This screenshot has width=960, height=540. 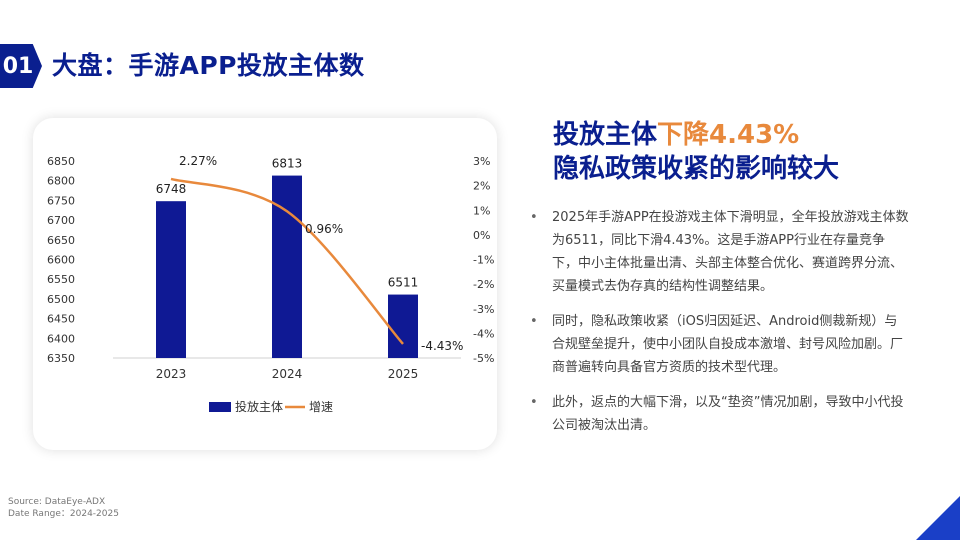 I want to click on line-value-label: 2.27%, so click(x=198, y=161).